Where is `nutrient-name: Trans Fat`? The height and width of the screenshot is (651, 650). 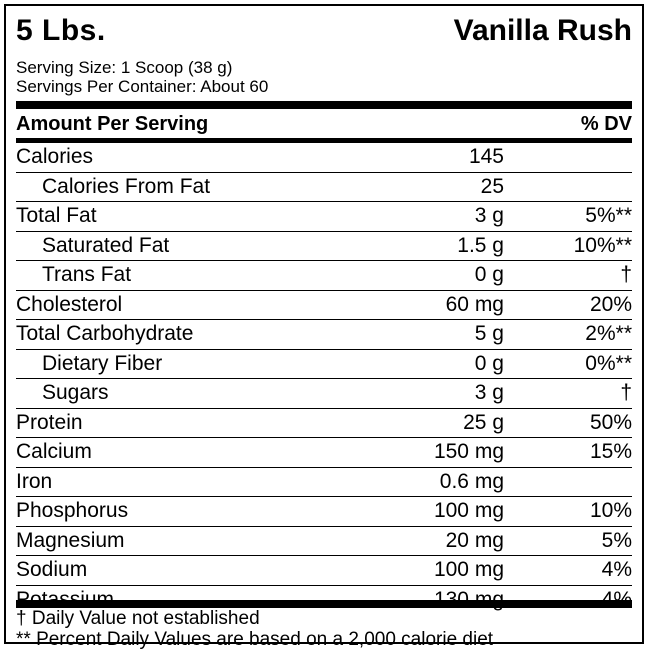
nutrient-name: Trans Fat is located at coordinates (87, 274).